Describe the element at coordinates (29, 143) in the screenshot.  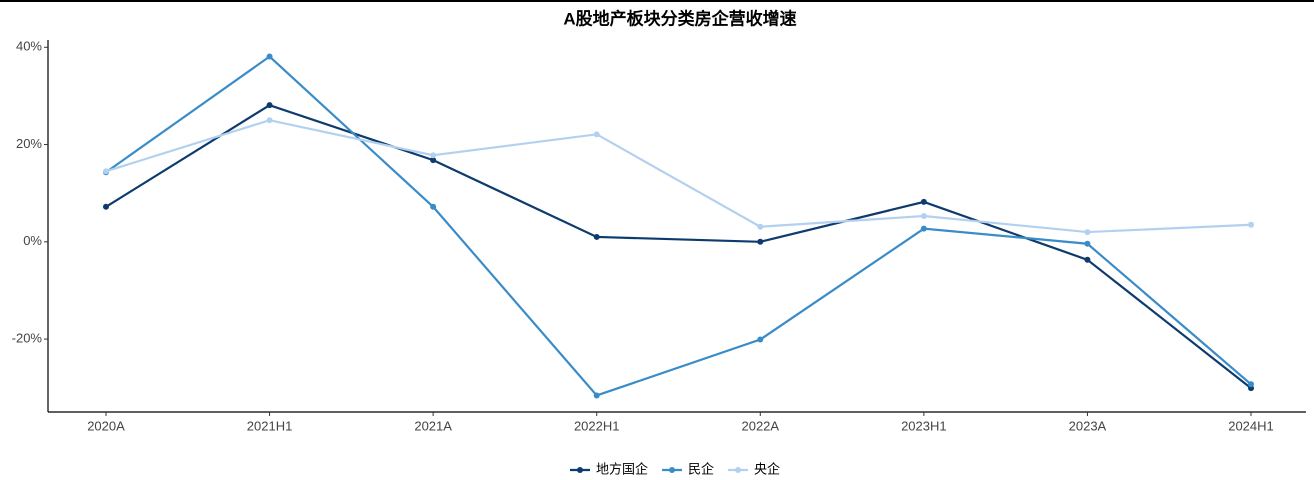
I see `y-tick-label: 20%` at that location.